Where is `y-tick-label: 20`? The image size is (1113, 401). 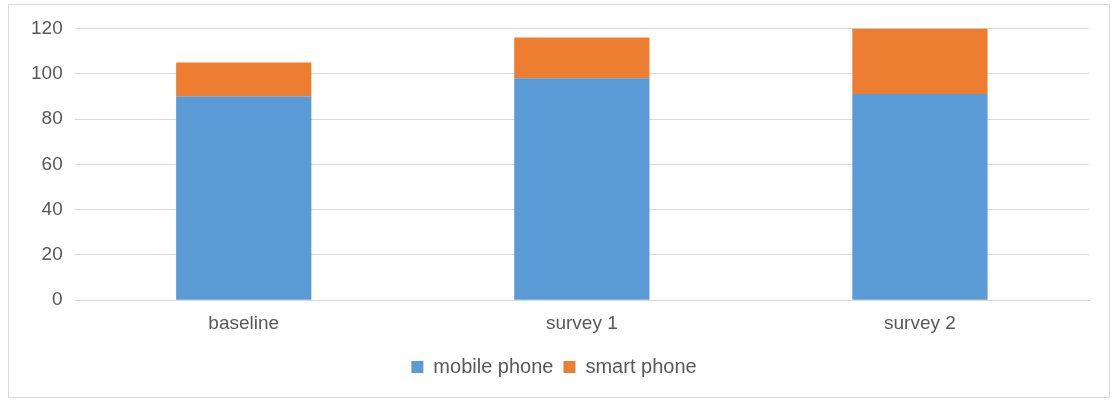 y-tick-label: 20 is located at coordinates (52, 254).